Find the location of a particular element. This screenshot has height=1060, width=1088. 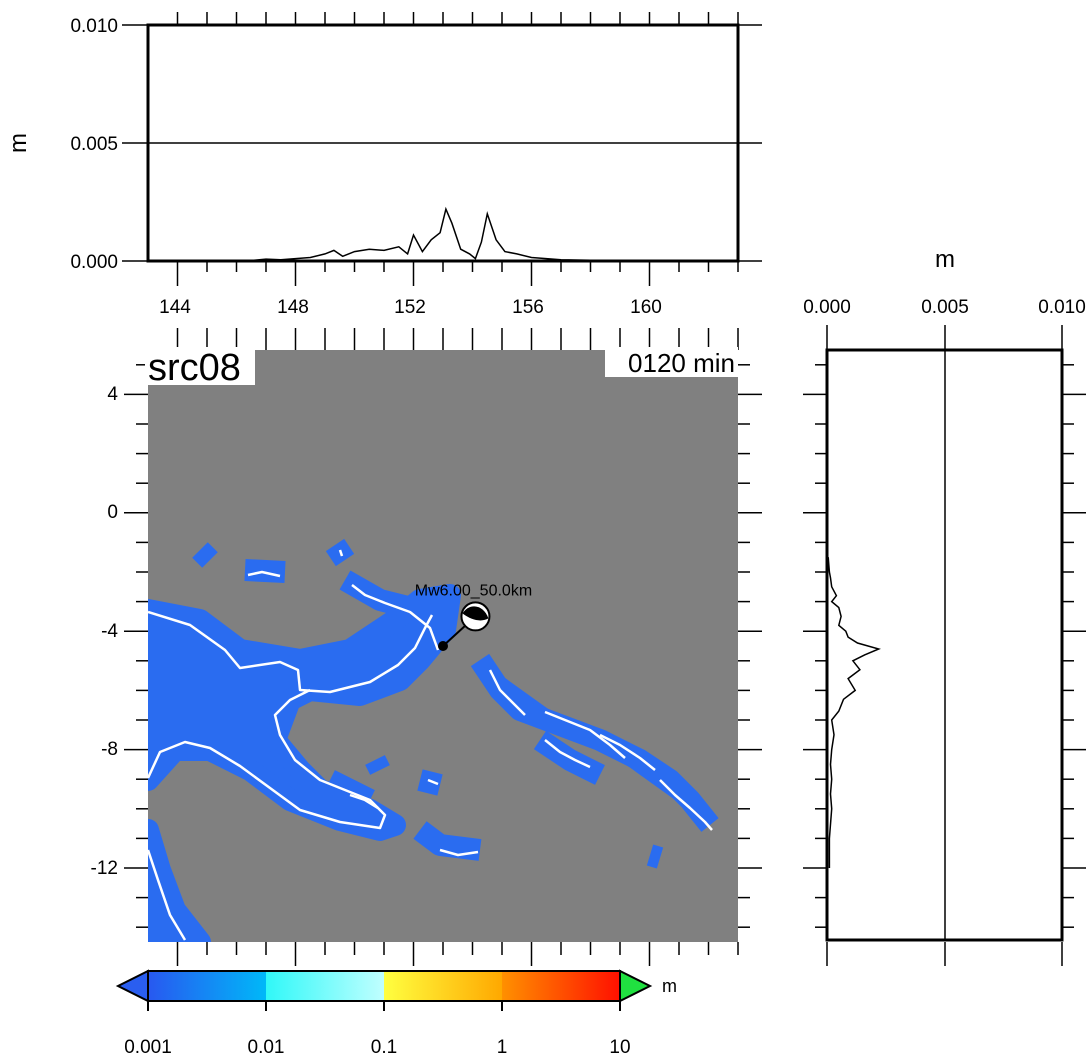

lon-tick-label: 156 is located at coordinates (528, 307).